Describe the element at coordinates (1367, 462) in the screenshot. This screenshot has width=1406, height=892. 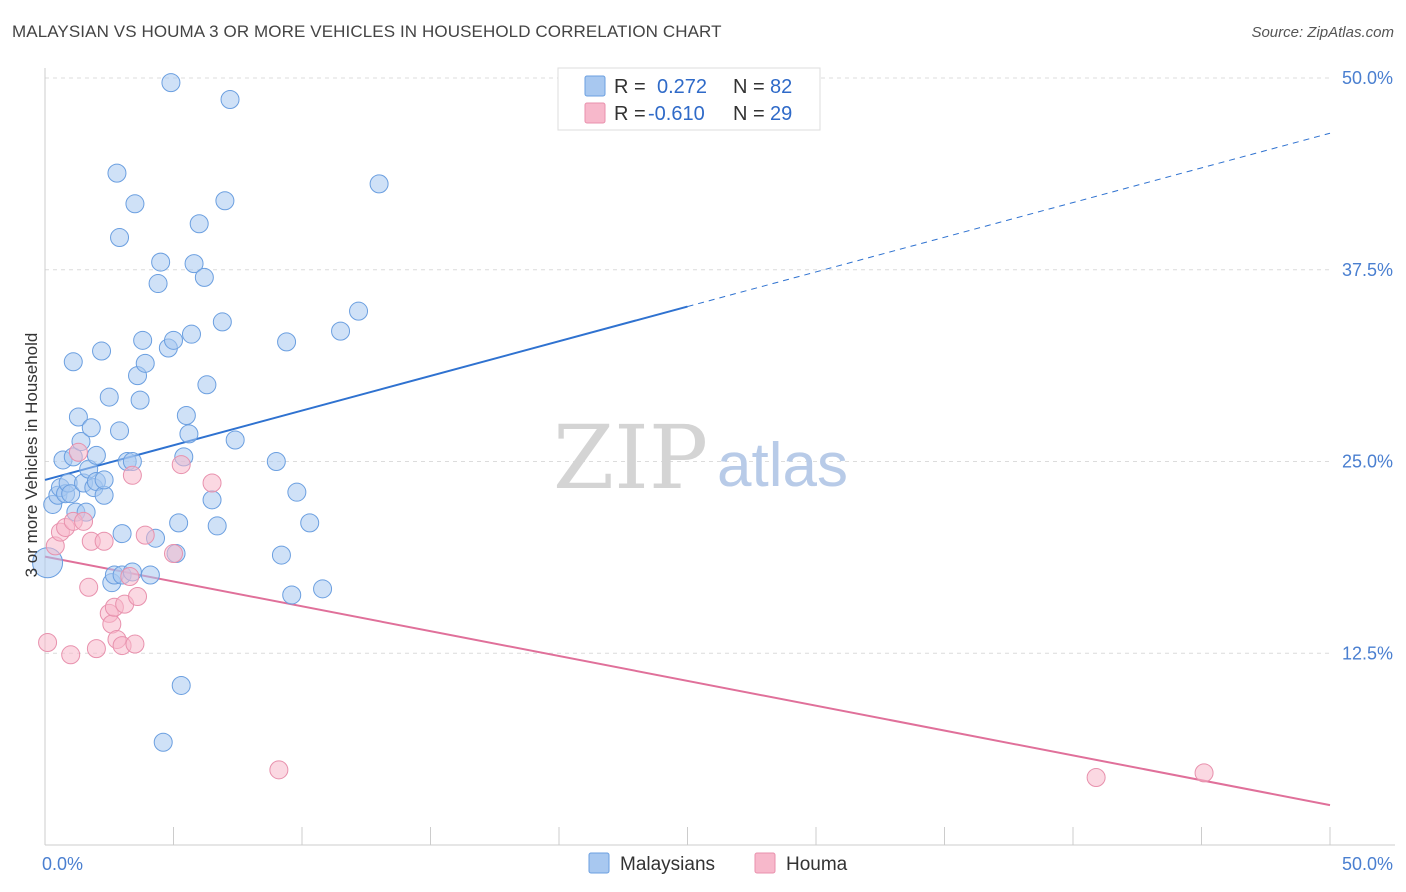
I see `y-tick-label: 25.0%` at that location.